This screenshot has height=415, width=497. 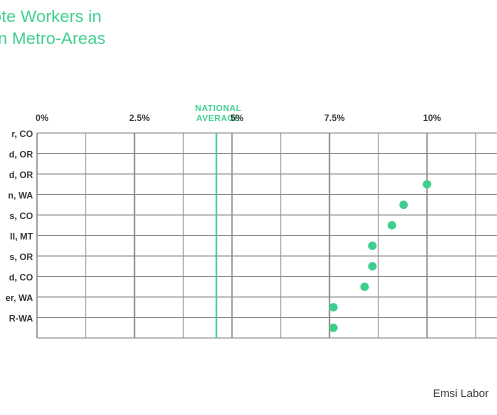 What do you see at coordinates (139, 118) in the screenshot?
I see `x-tick-label: 2.5%` at bounding box center [139, 118].